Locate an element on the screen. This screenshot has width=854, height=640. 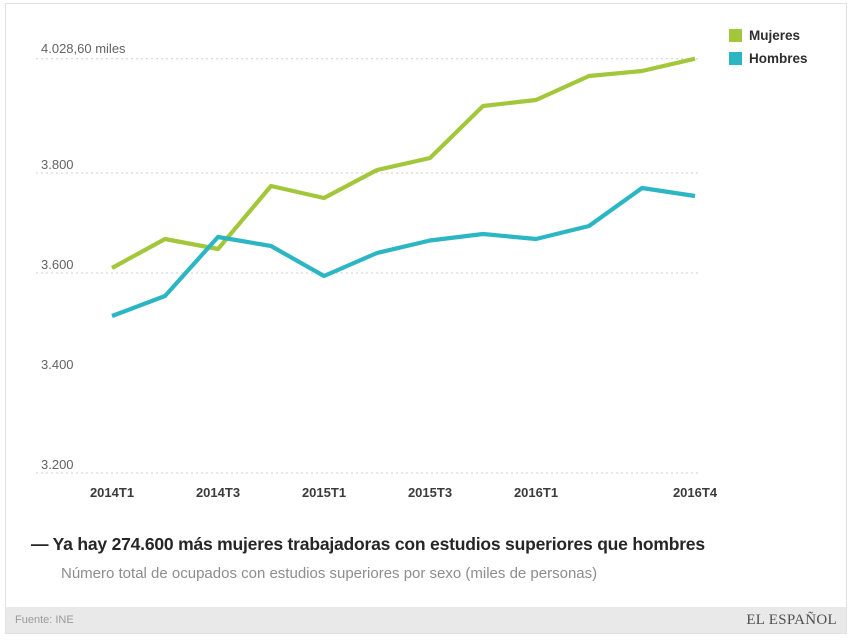
legend-label-hombres: Hombres is located at coordinates (778, 58).